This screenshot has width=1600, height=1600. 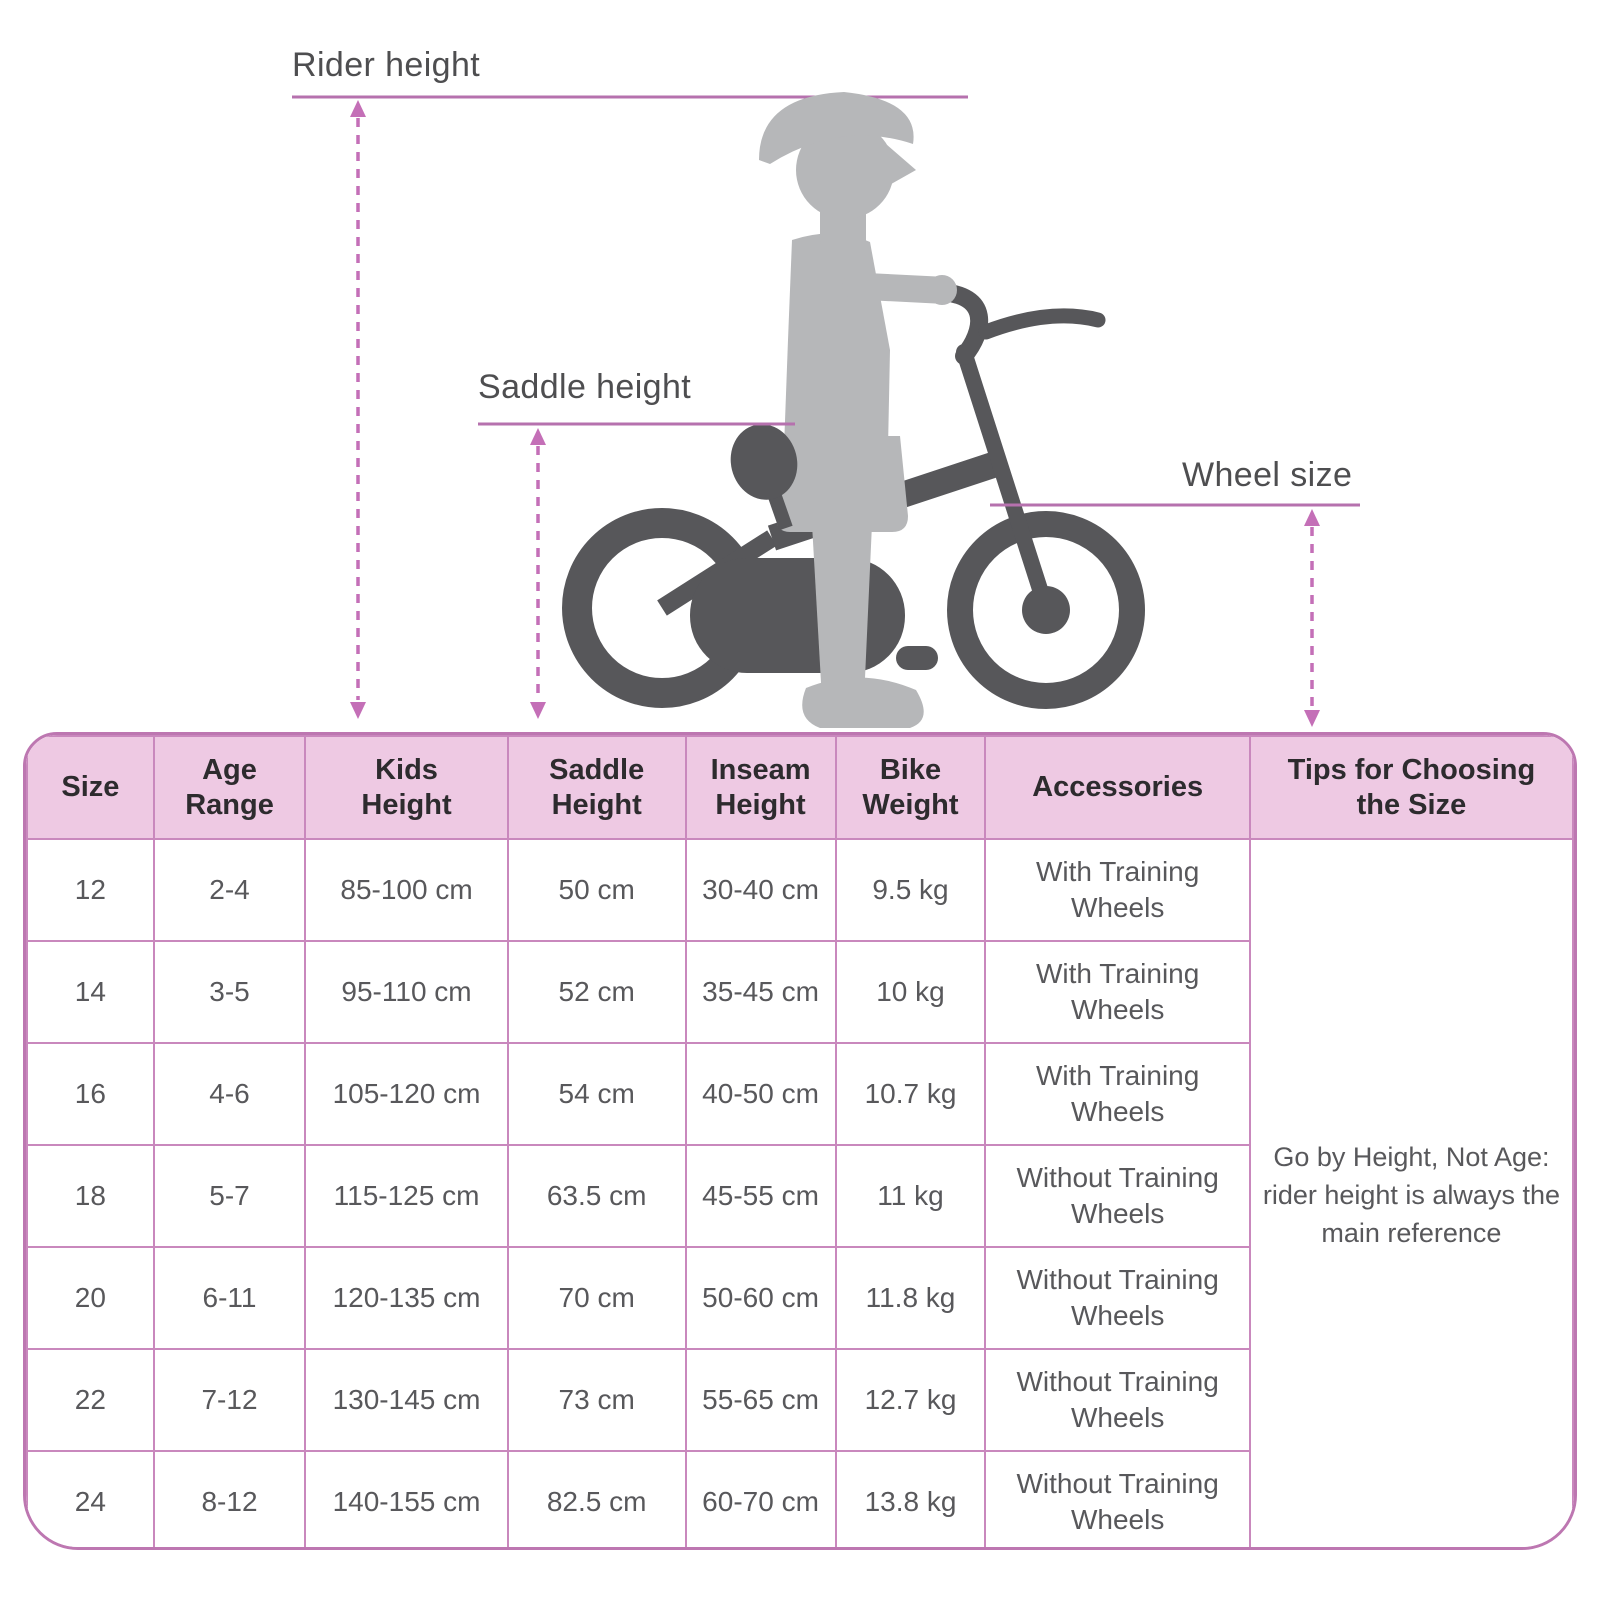 I want to click on kid-helmet, so click(x=836, y=128).